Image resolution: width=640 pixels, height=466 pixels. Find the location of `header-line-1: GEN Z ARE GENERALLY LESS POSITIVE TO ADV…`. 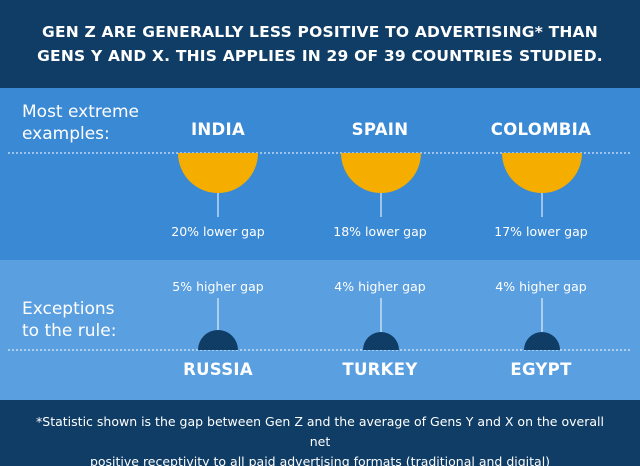

header-line-1: GEN Z ARE GENERALLY LESS POSITIVE TO ADV… is located at coordinates (320, 32).